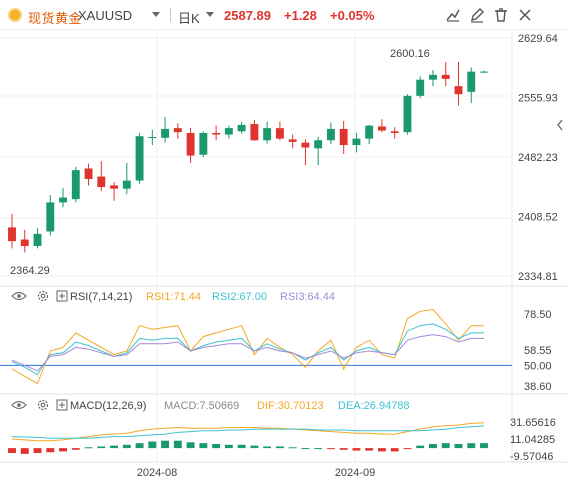 The height and width of the screenshot is (485, 568). I want to click on dea-line, so click(248, 432).